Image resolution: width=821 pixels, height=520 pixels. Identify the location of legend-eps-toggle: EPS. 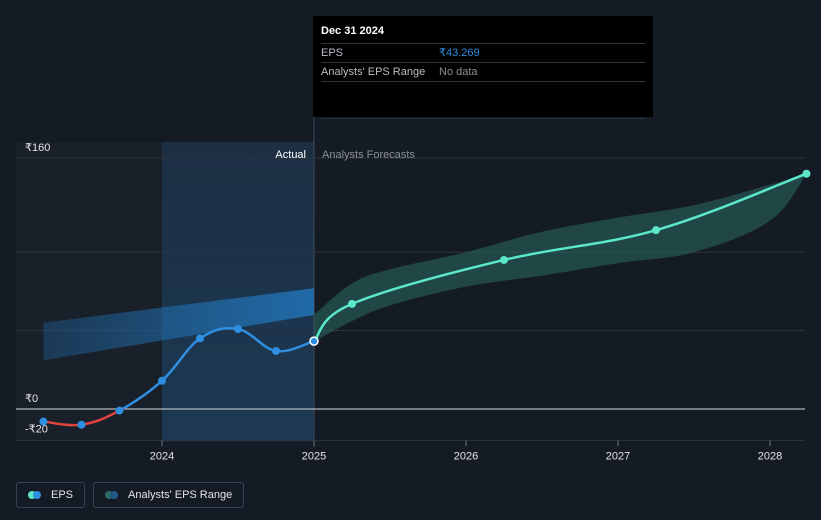
(51, 495).